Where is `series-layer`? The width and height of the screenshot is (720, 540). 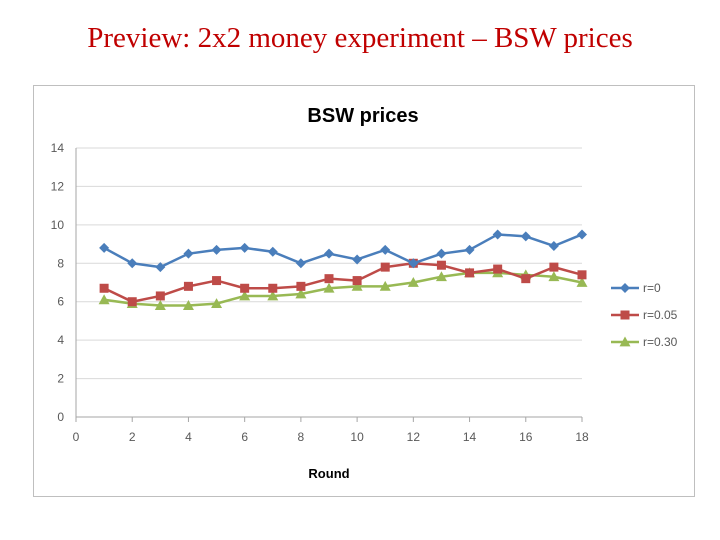
series-layer is located at coordinates (343, 269).